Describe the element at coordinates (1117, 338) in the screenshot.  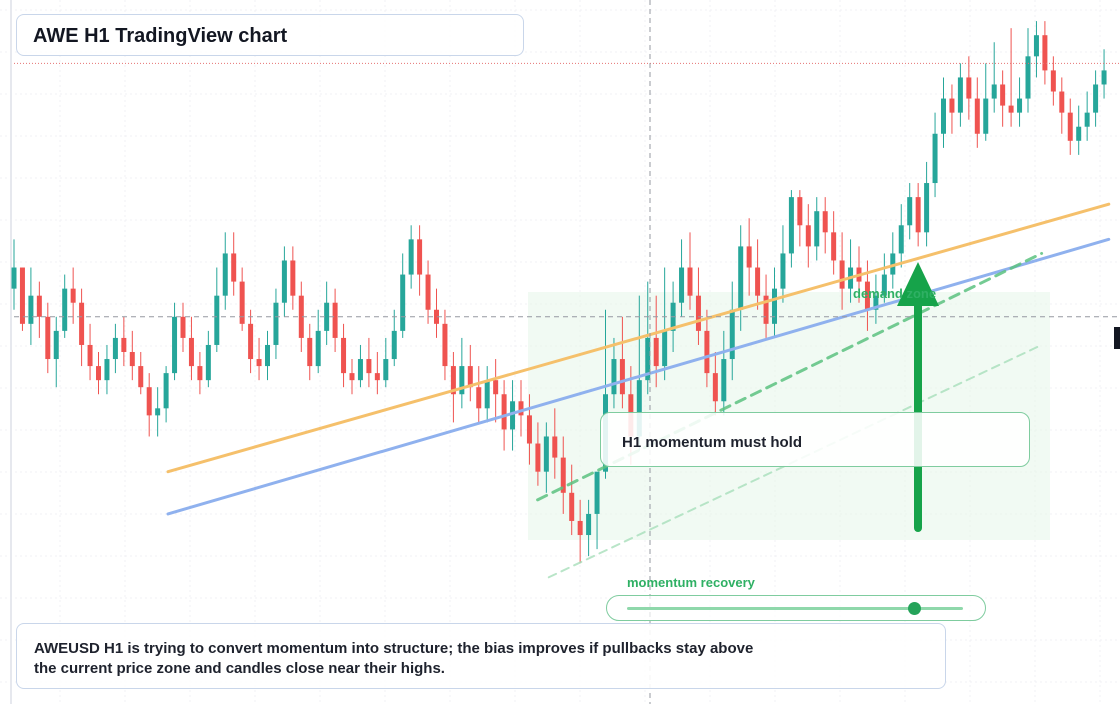
I see `price-scale-tag` at that location.